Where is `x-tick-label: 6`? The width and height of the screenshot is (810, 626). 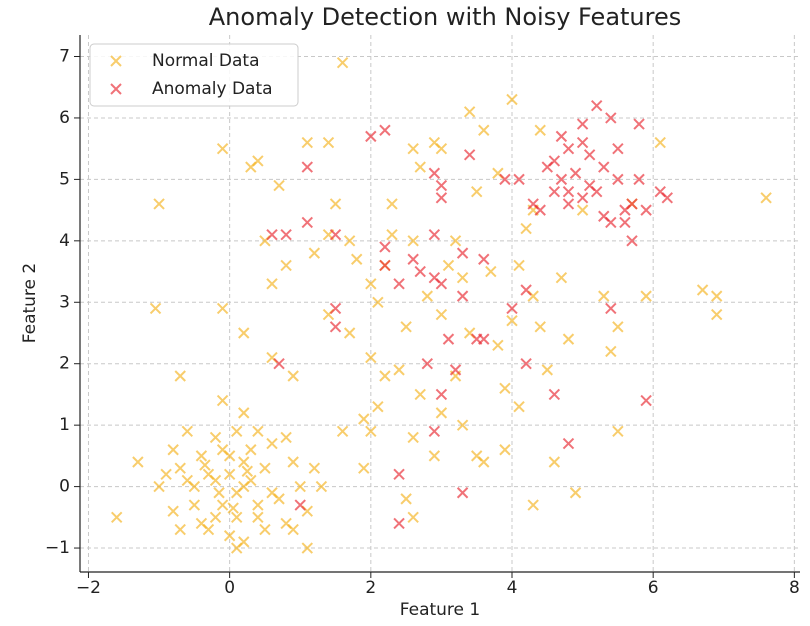 x-tick-label: 6 is located at coordinates (653, 588).